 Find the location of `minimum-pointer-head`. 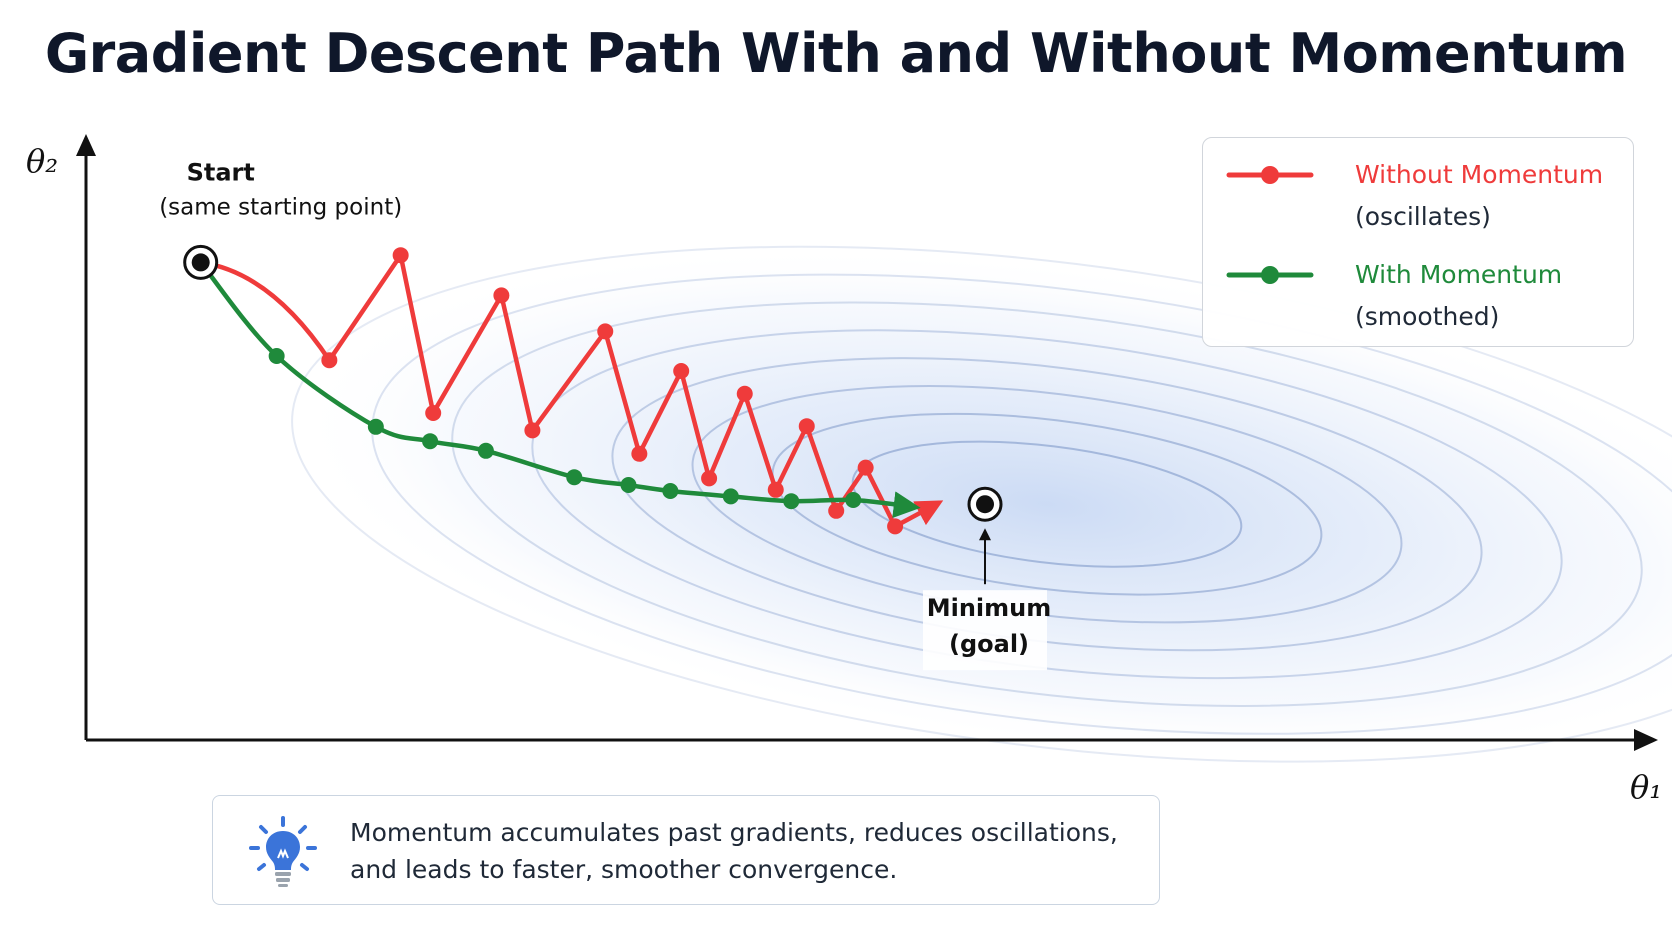

minimum-pointer-head is located at coordinates (985, 534).